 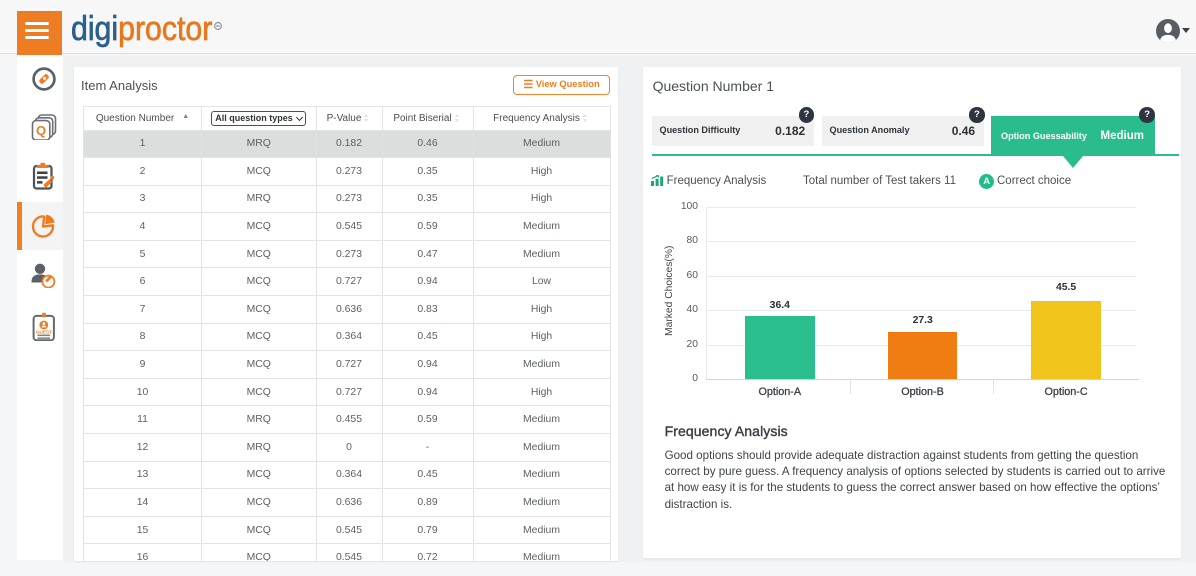 I want to click on svg-text: GUEST, so click(x=44, y=332).